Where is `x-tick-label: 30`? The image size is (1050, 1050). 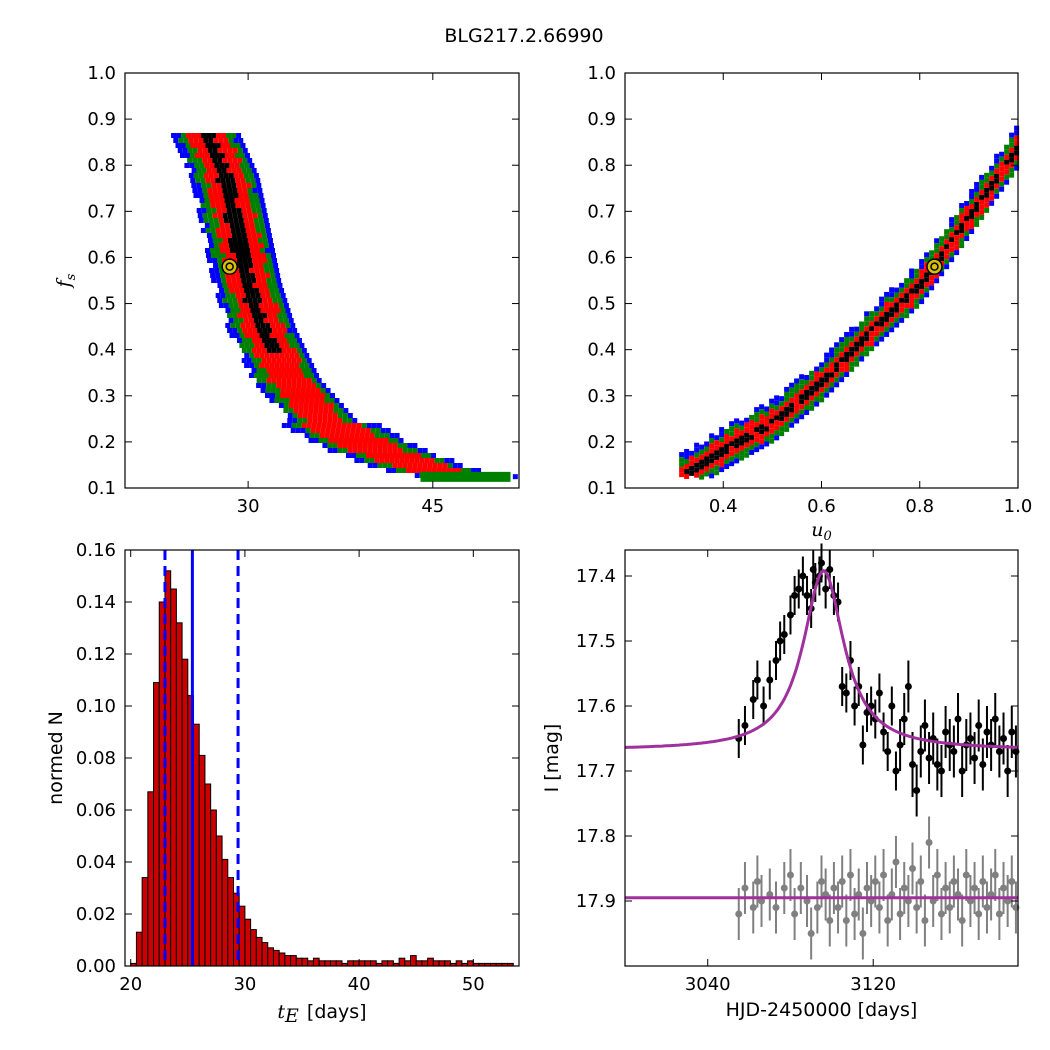
x-tick-label: 30 is located at coordinates (248, 506).